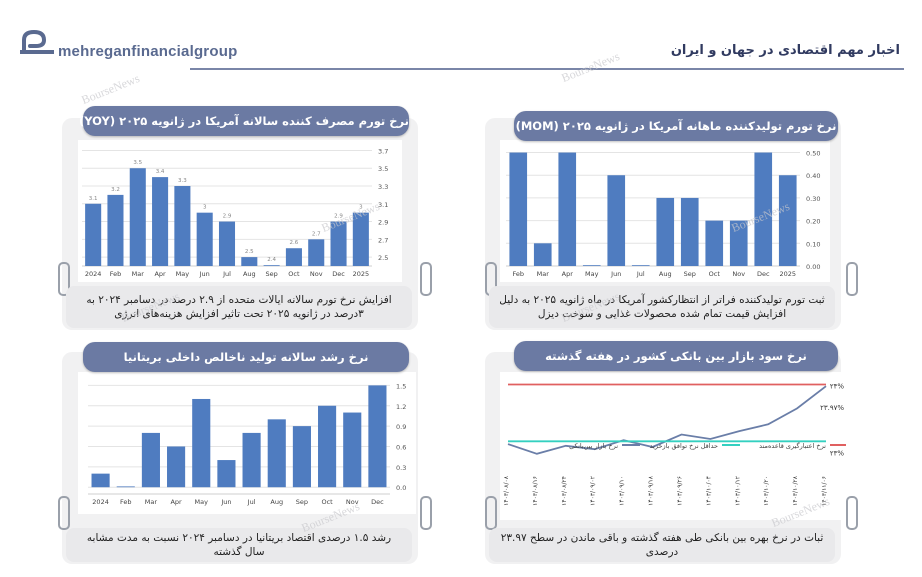 The image size is (922, 577). What do you see at coordinates (518, 274) in the screenshot?
I see `x-tick-label: Feb` at bounding box center [518, 274].